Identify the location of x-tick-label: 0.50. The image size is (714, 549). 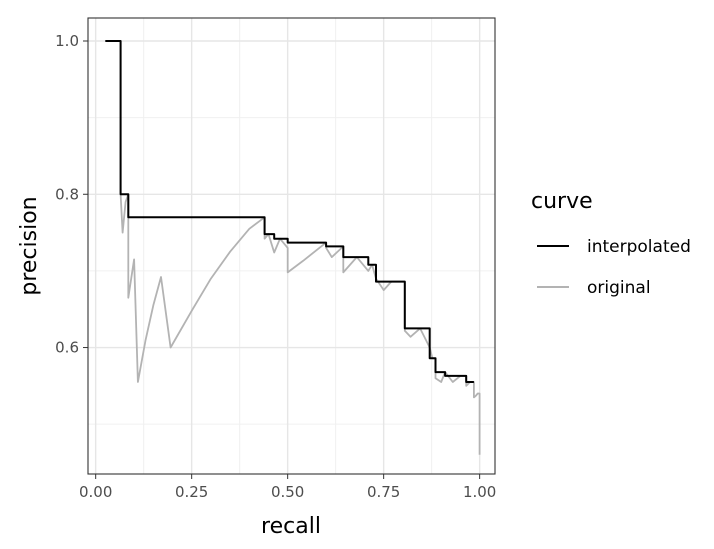
(287, 492).